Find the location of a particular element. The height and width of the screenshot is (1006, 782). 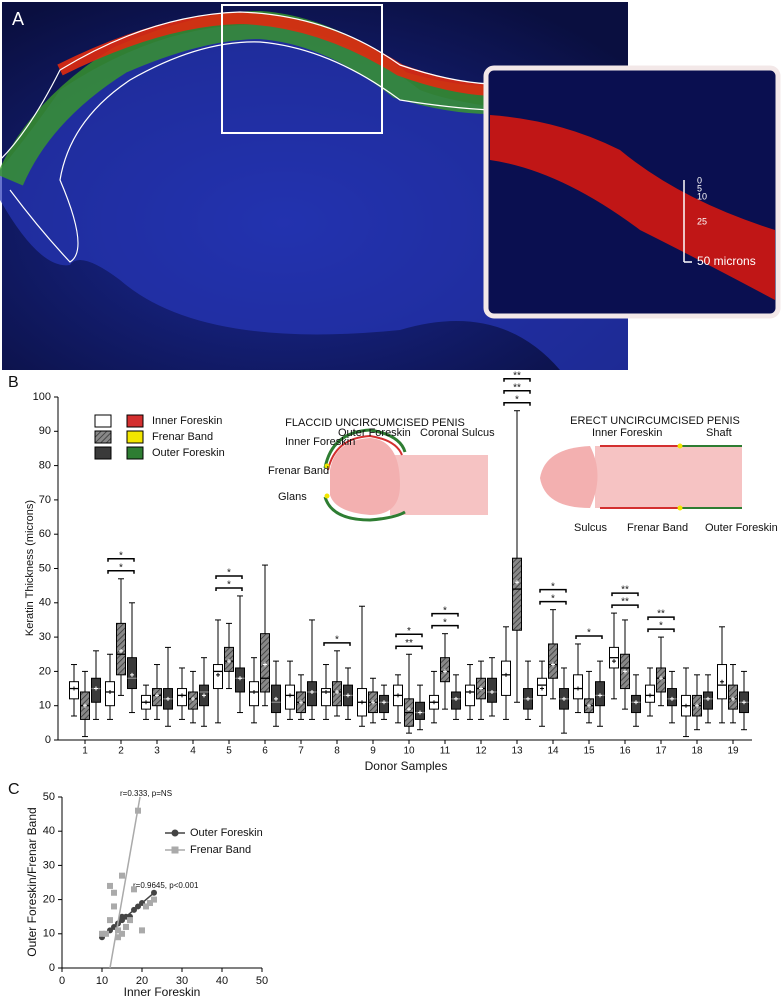

x-tick-label: 13 is located at coordinates (517, 751).